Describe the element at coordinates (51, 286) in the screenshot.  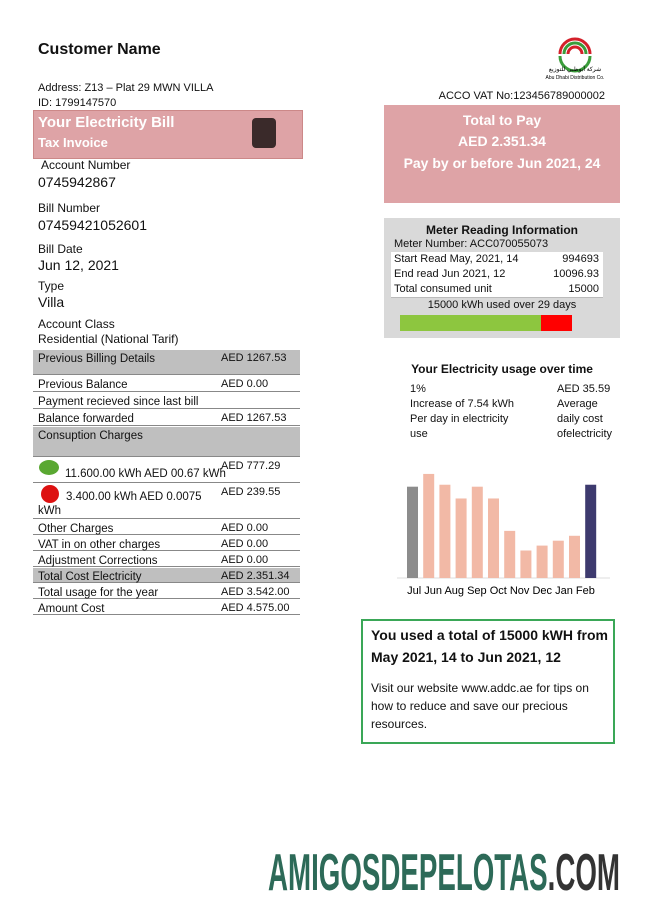
I see `field-label: Type` at that location.